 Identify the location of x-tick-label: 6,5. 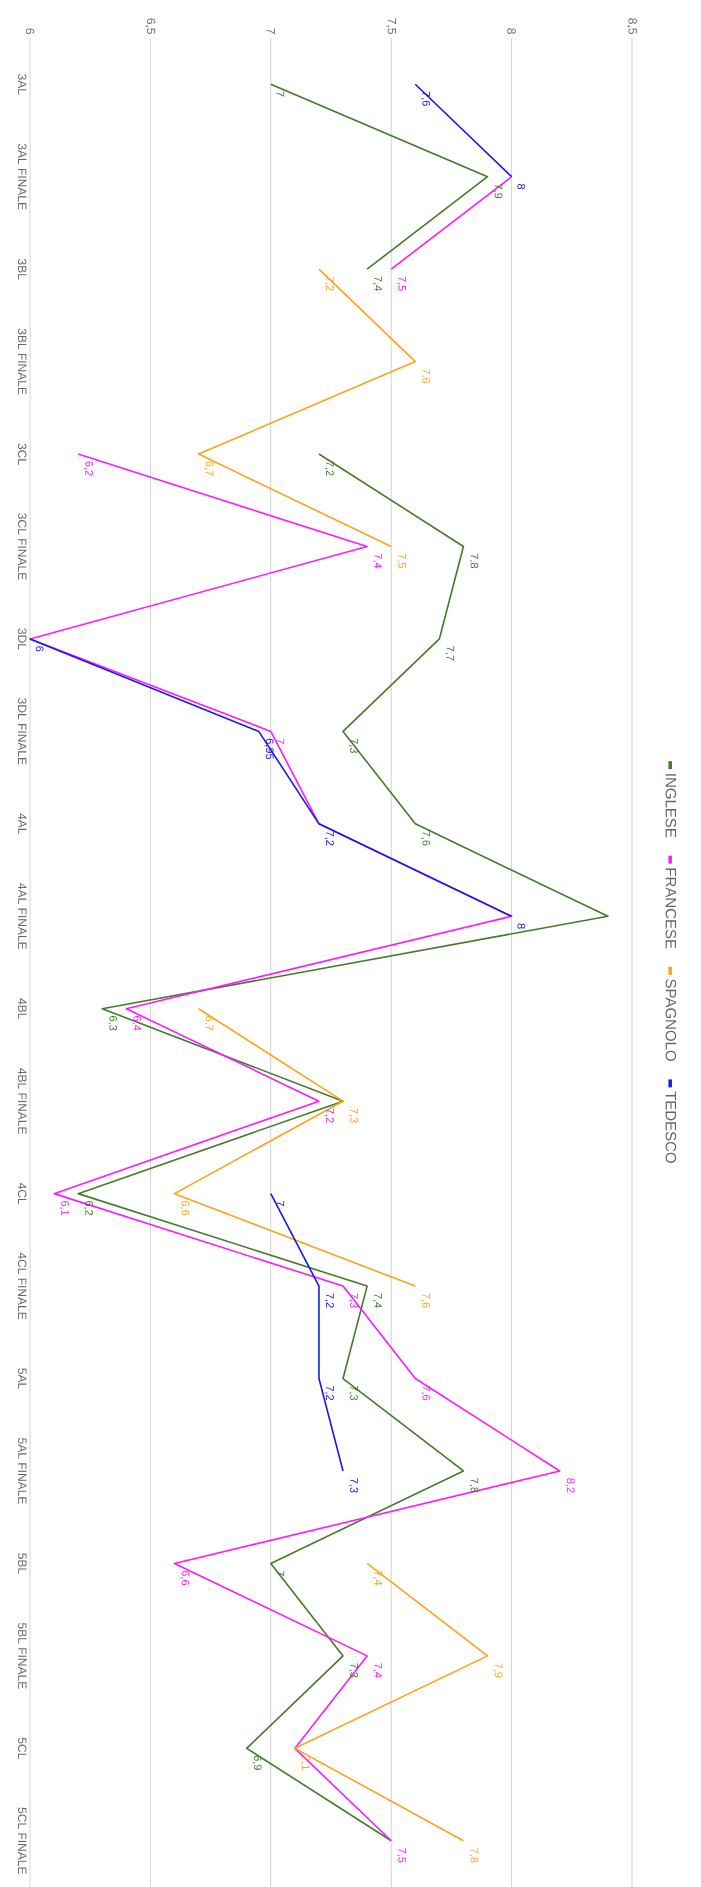
(150, 26).